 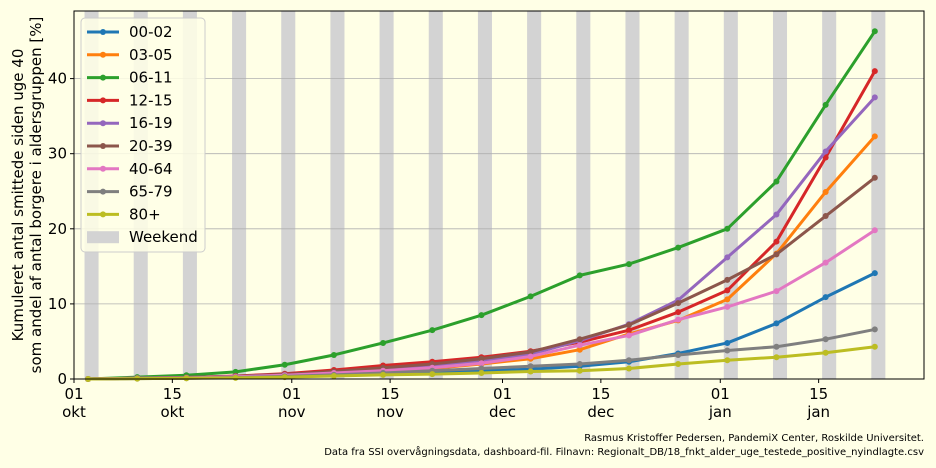 What do you see at coordinates (600, 412) in the screenshot?
I see `x-tick-label-bottom-5: dec` at bounding box center [600, 412].